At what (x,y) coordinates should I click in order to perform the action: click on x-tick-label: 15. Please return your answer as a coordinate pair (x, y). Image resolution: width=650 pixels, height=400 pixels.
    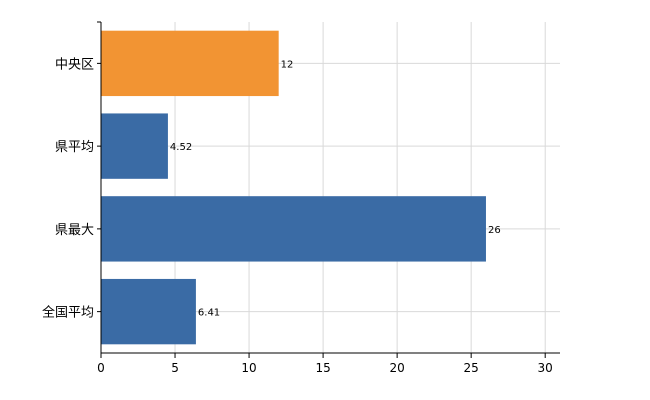
    Looking at the image, I should click on (322, 368).